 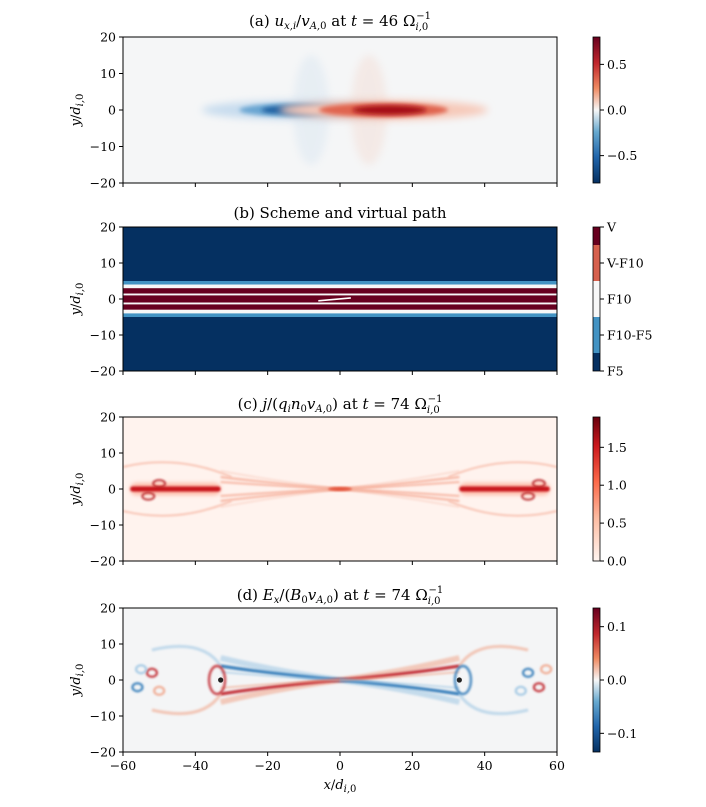 I want to click on colorbar-tick-label: F10, so click(x=619, y=299).